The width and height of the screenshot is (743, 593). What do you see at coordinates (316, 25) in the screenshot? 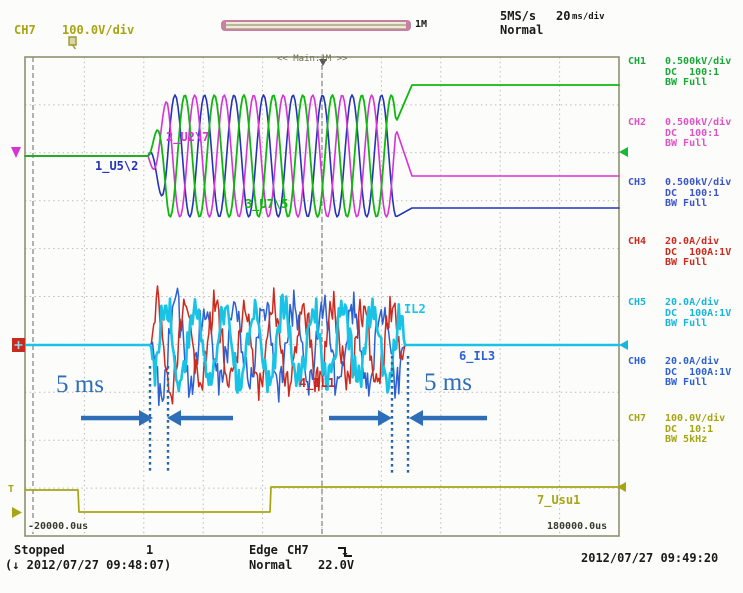
I see `acquisition-memory-bar` at bounding box center [316, 25].